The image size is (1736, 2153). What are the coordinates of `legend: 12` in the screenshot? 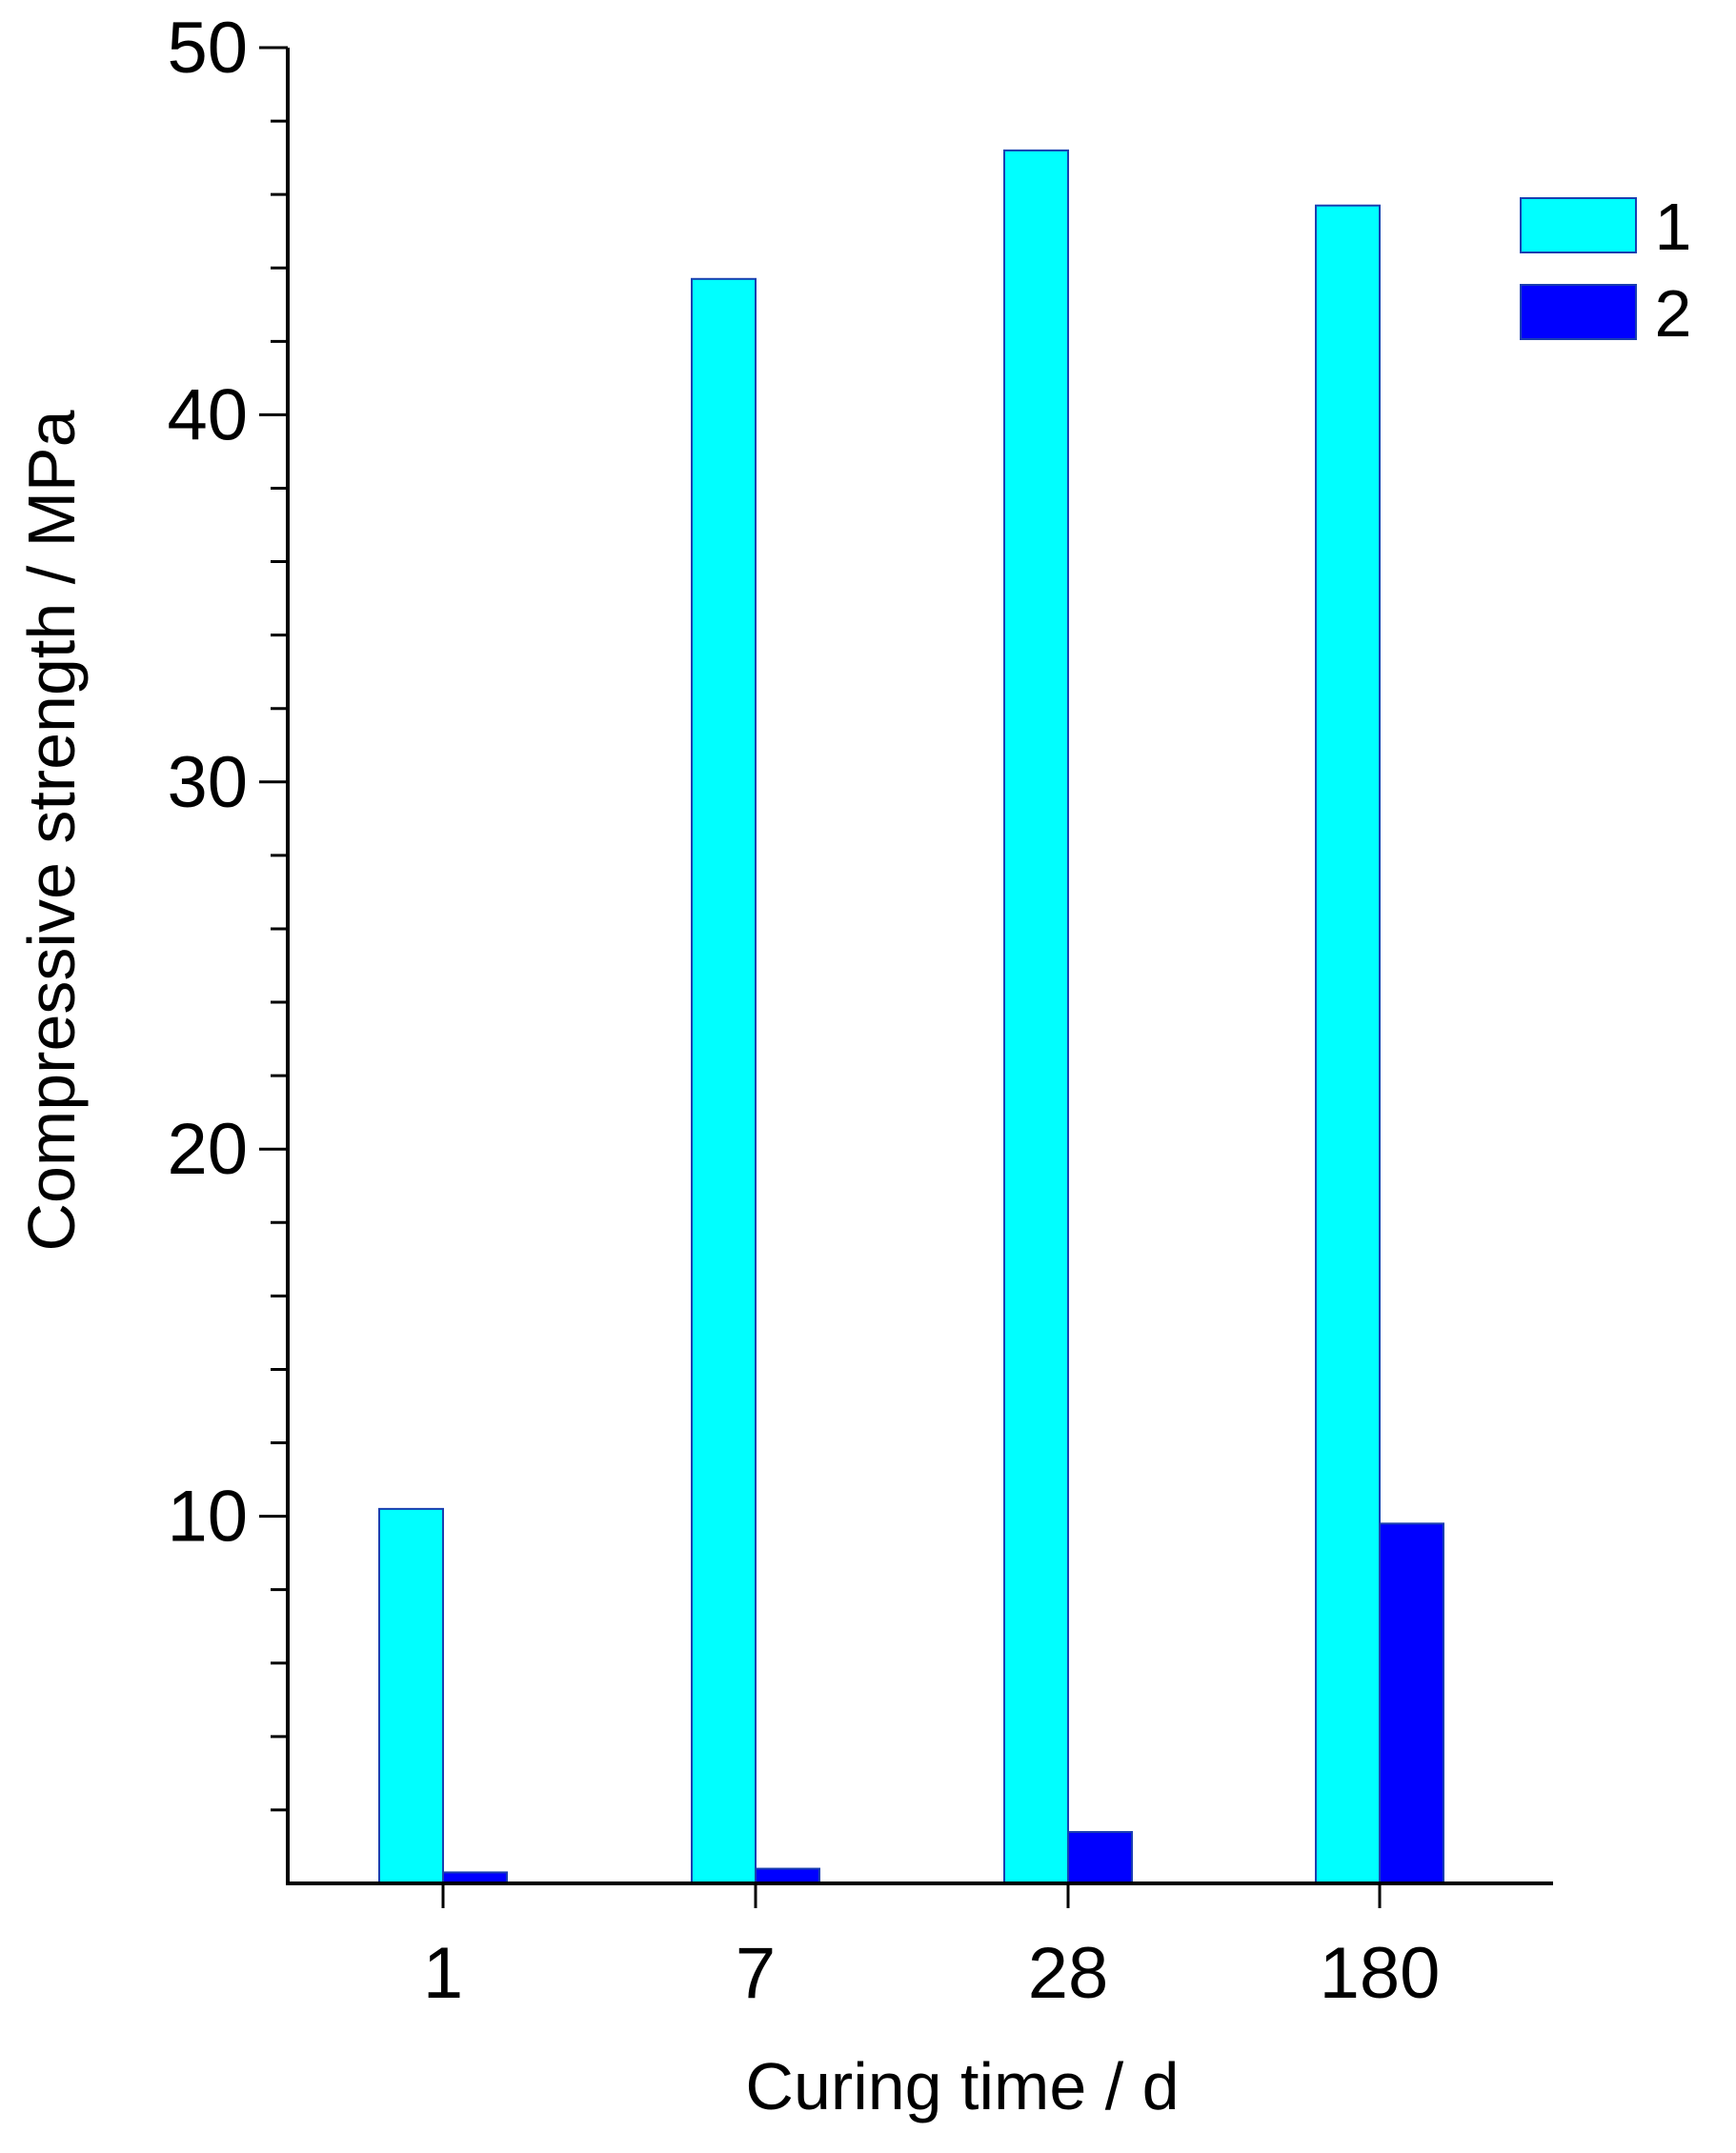 It's located at (1606, 270).